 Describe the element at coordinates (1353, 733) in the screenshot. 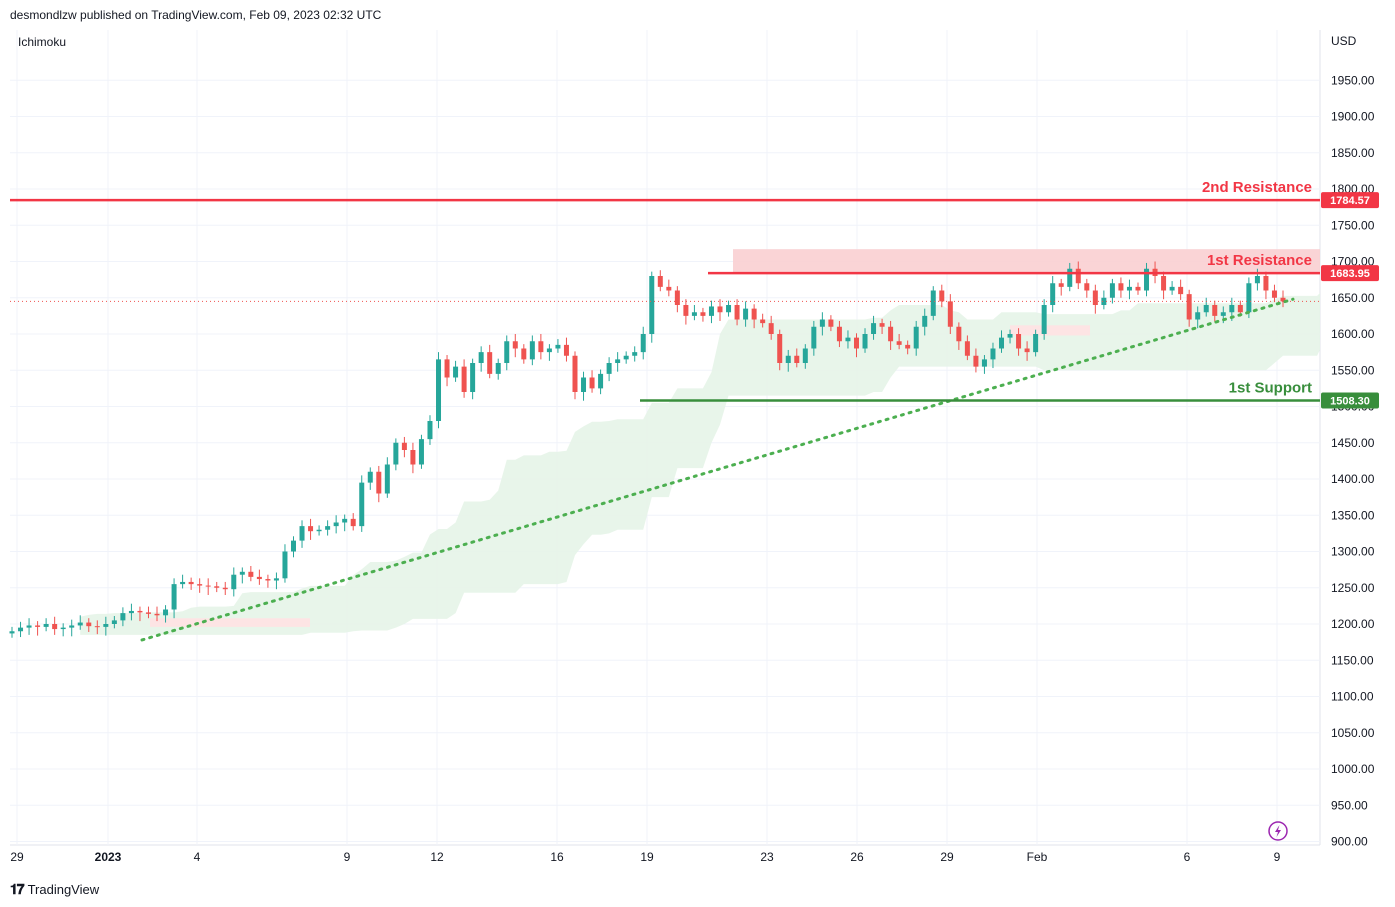

I see `price-tick-label: 1050.00` at that location.